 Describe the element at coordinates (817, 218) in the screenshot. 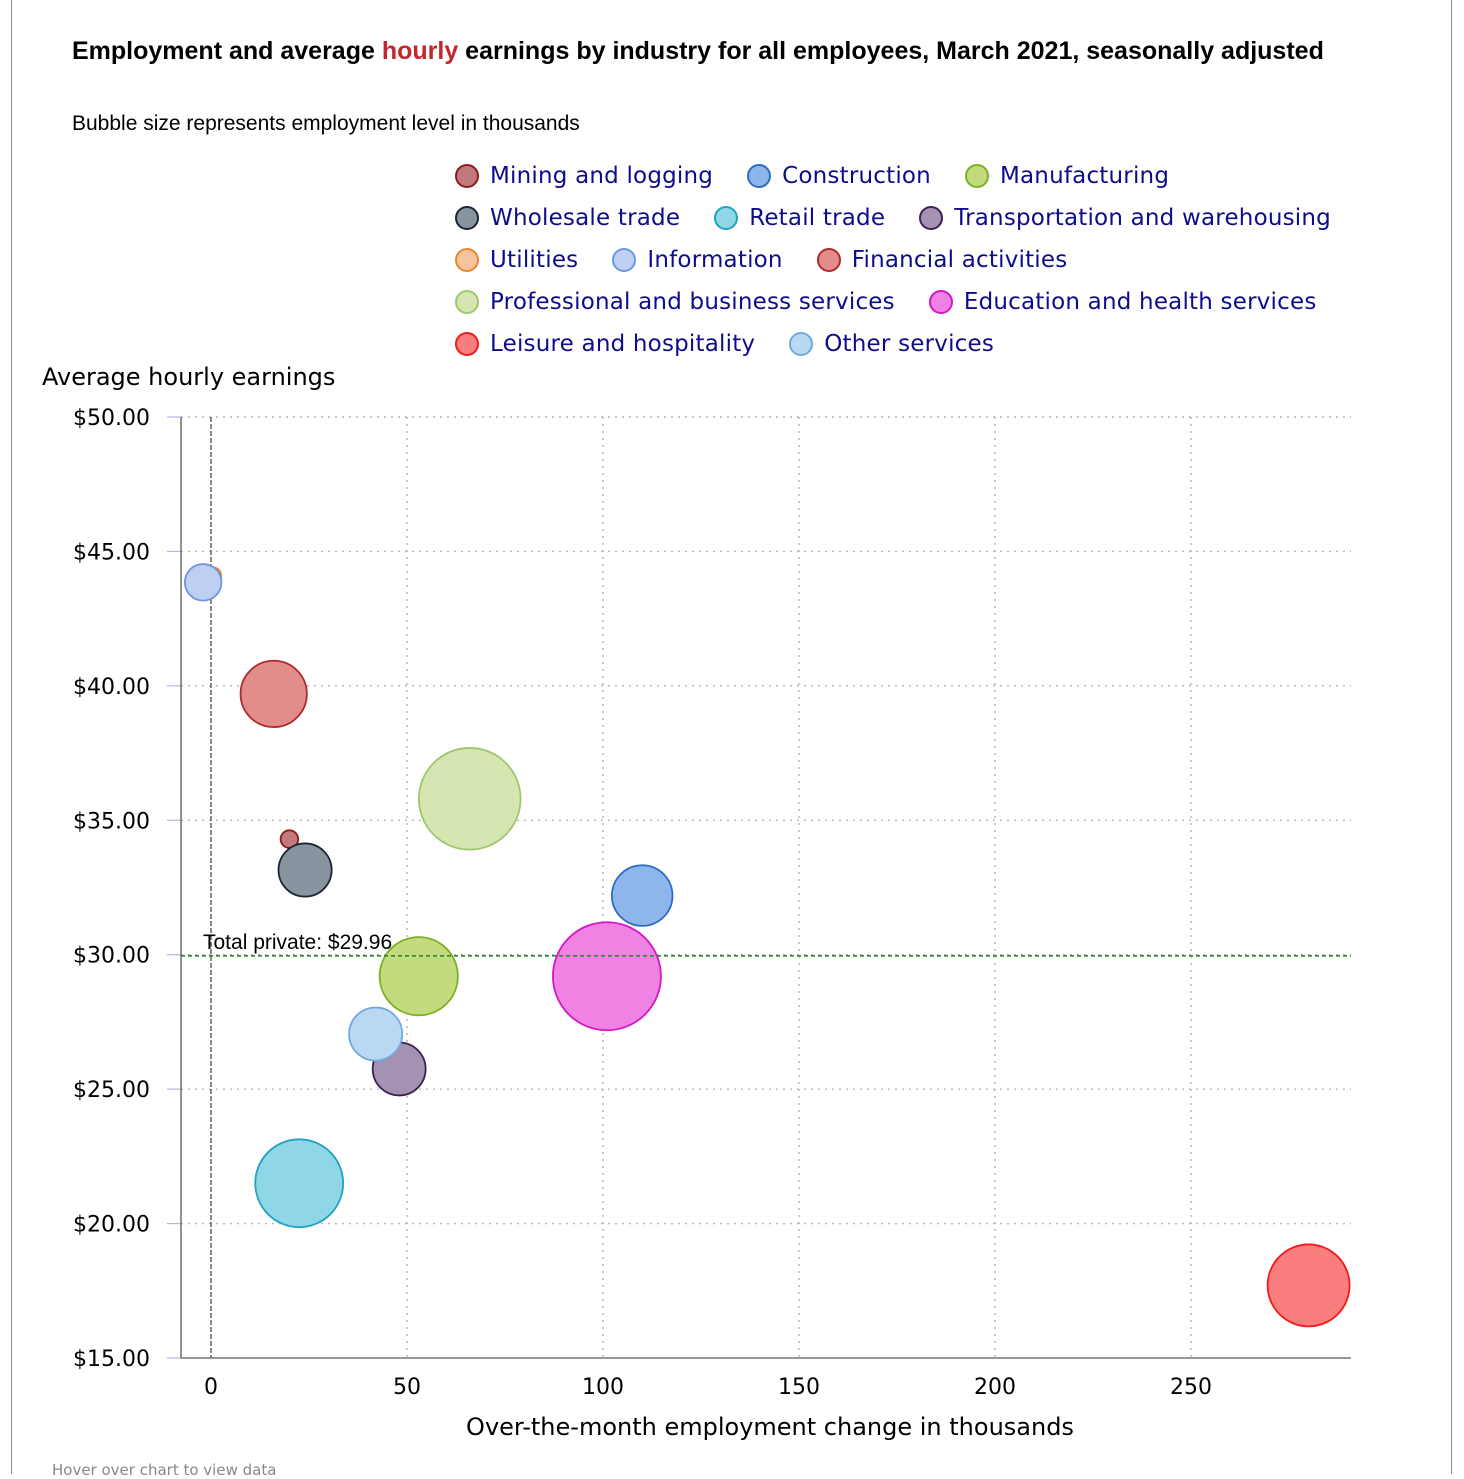

I see `legend-label: Retail trade` at that location.